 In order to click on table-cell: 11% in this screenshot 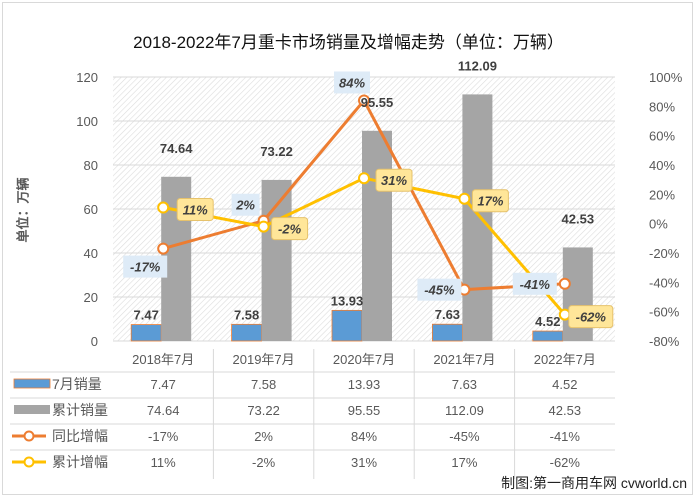, I will do `click(163, 462)`.